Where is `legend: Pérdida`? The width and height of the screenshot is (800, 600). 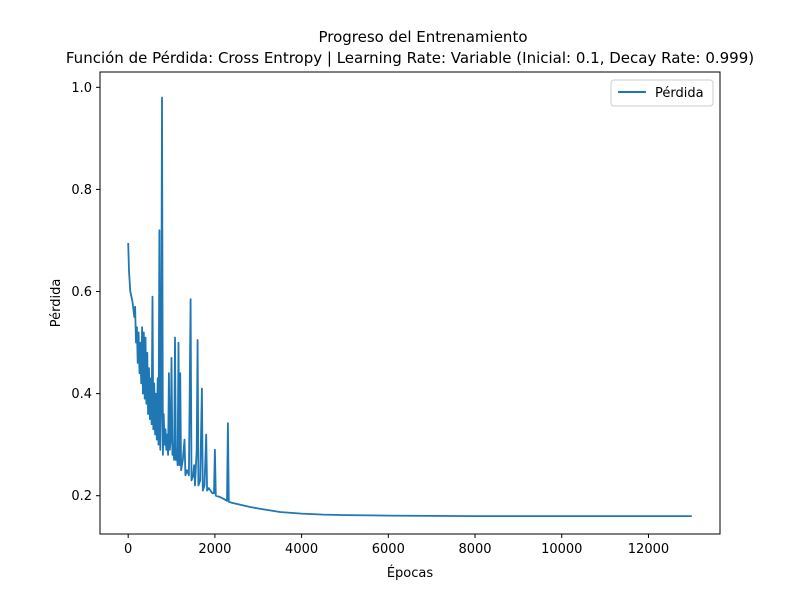
legend: Pérdida is located at coordinates (662, 93).